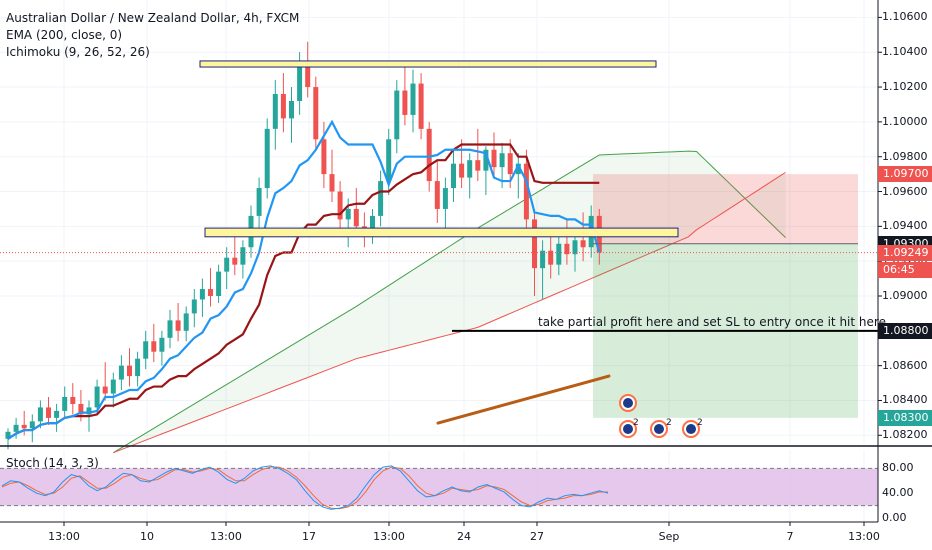  Describe the element at coordinates (905, 252) in the screenshot. I see `price-tag: 1.09249` at that location.